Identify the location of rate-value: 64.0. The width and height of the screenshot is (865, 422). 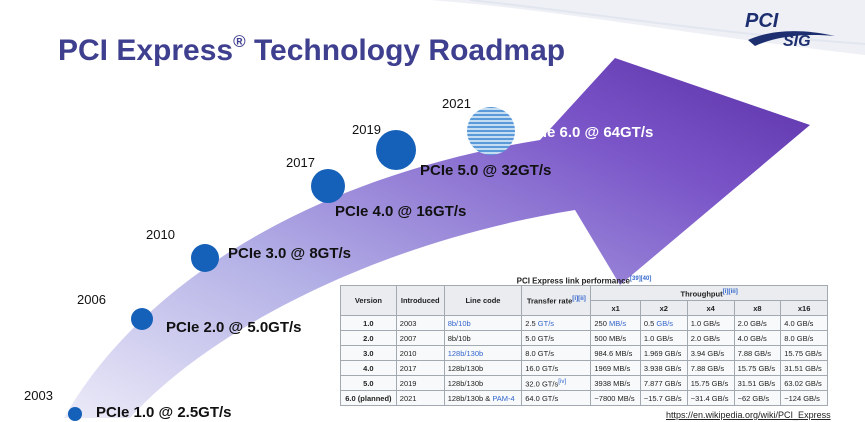
(532, 398).